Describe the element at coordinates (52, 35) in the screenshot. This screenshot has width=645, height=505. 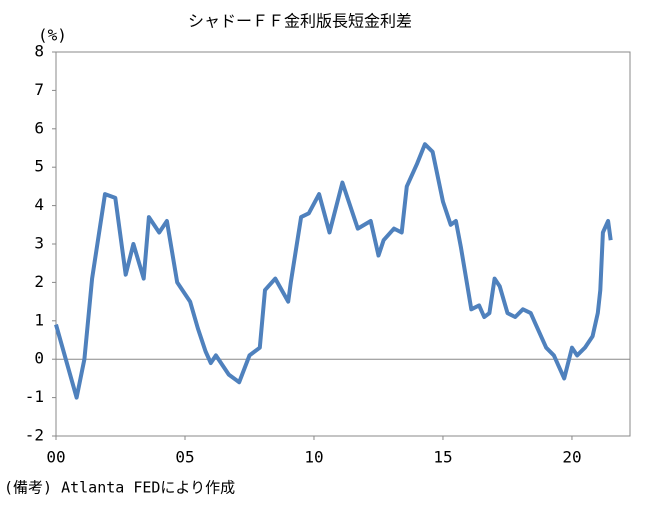
I see `y-axis-unit: (%)` at that location.